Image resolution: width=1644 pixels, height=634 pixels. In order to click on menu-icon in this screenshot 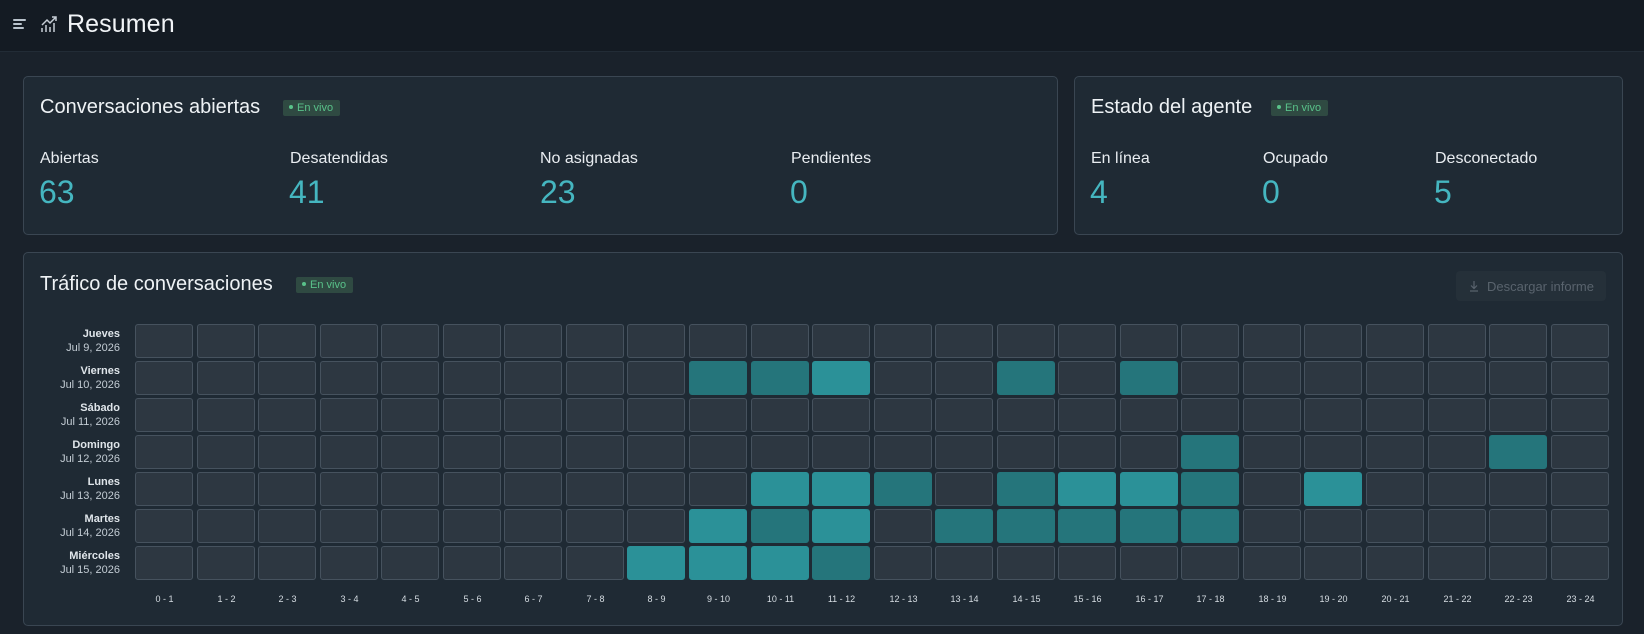, I will do `click(19, 25)`.